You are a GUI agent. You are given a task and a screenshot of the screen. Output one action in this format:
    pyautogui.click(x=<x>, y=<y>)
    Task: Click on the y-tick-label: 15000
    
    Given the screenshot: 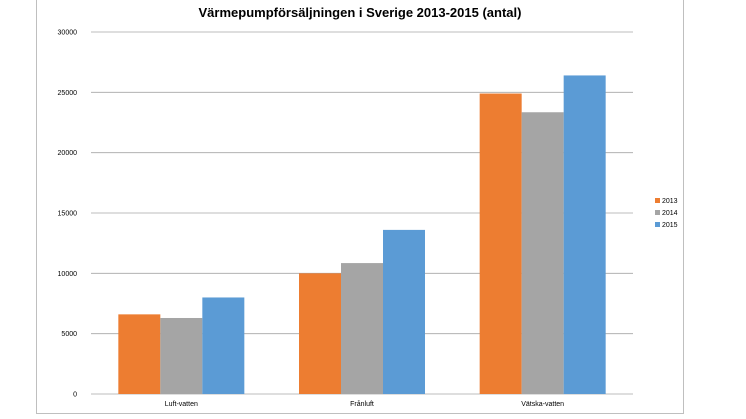 What is the action you would take?
    pyautogui.click(x=68, y=214)
    